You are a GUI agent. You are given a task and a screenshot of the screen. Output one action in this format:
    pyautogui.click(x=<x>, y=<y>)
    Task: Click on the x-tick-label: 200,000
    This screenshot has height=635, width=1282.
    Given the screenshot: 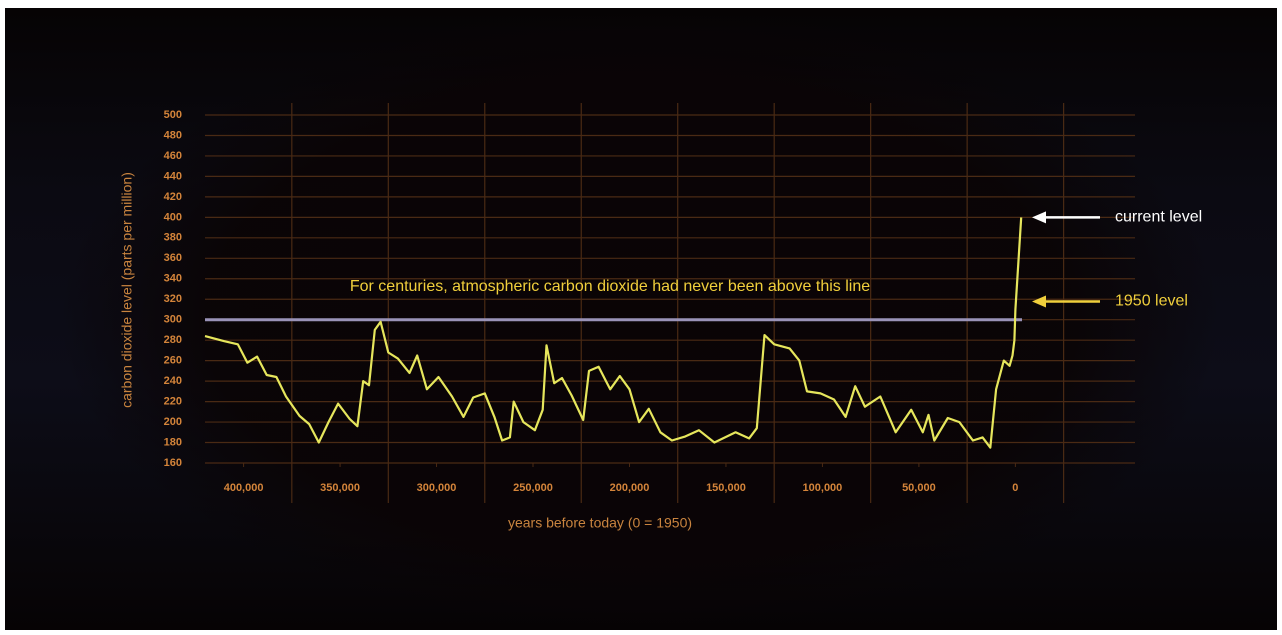 What is the action you would take?
    pyautogui.click(x=630, y=488)
    